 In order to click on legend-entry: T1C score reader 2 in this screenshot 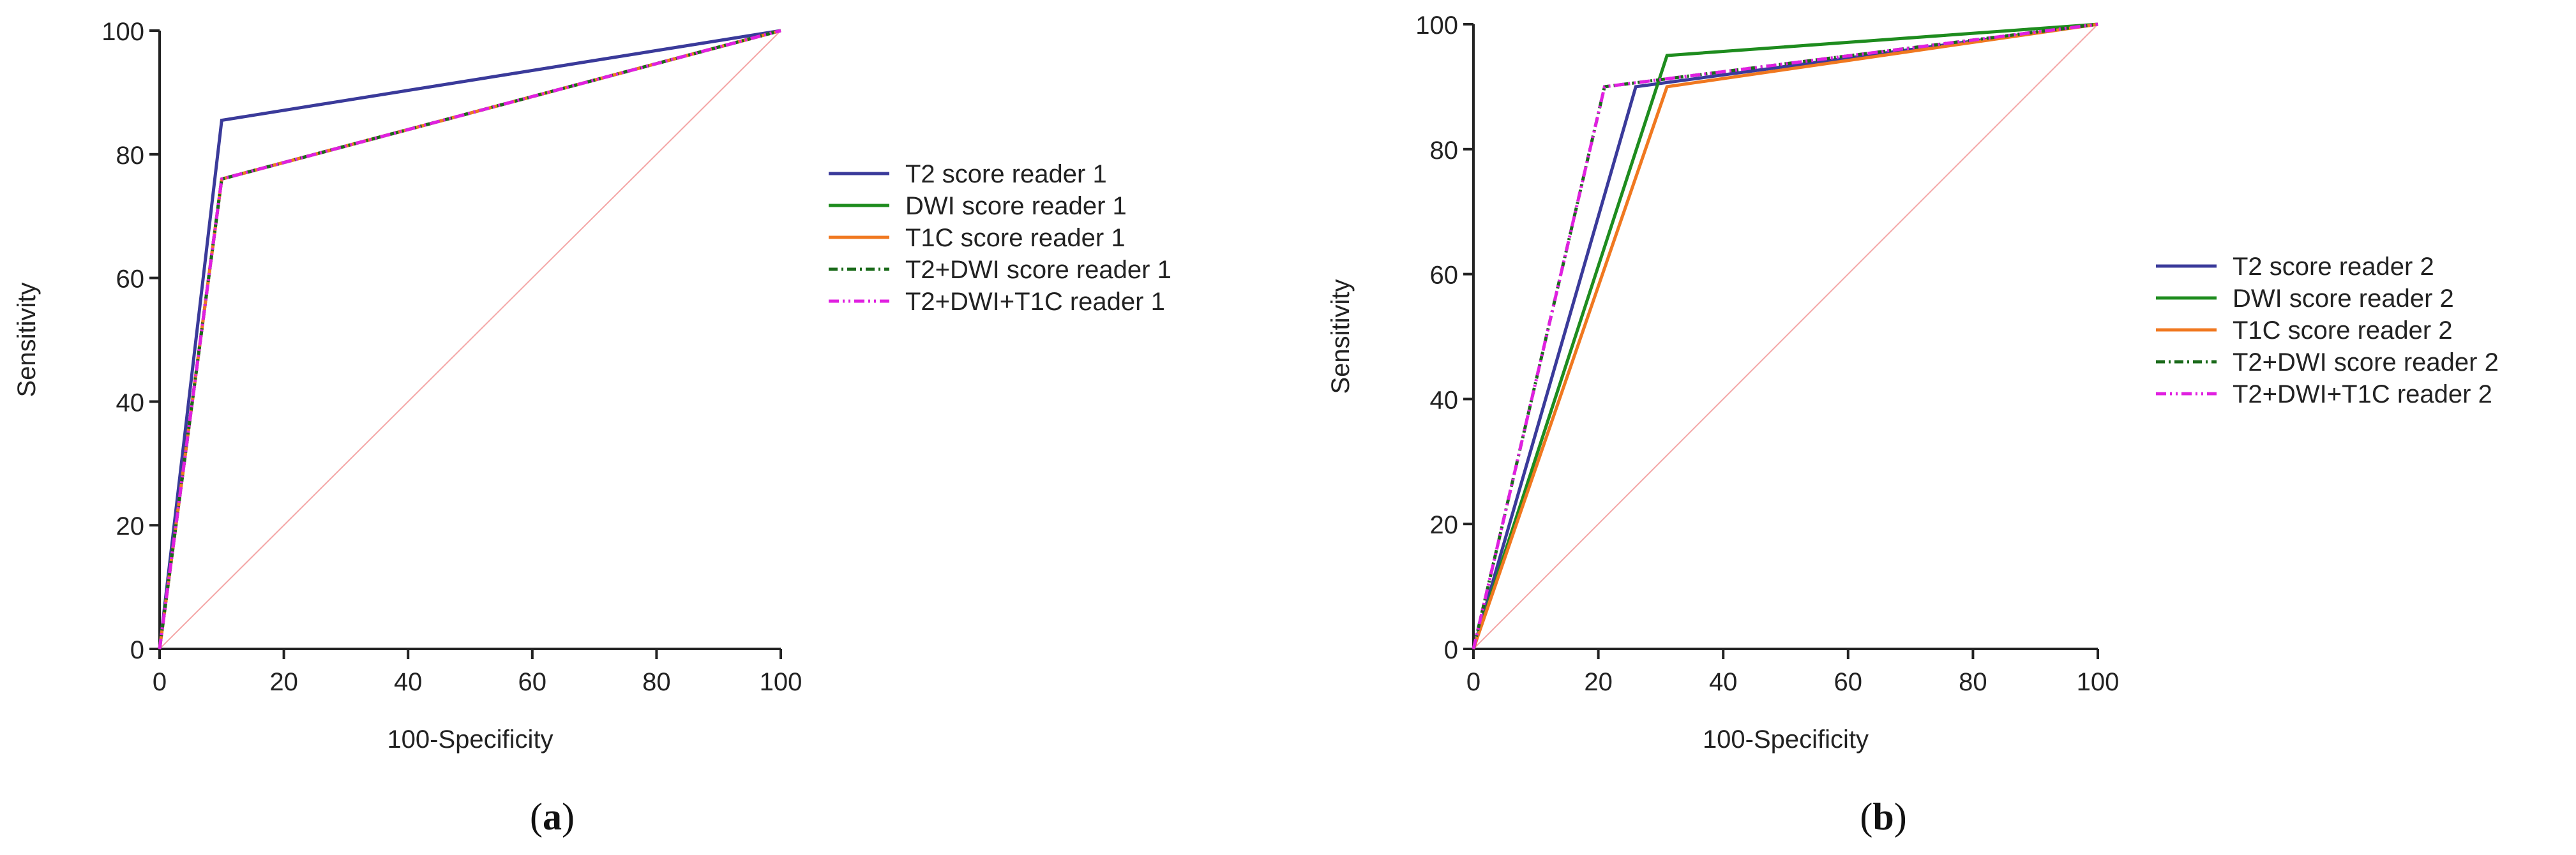, I will do `click(2343, 330)`.